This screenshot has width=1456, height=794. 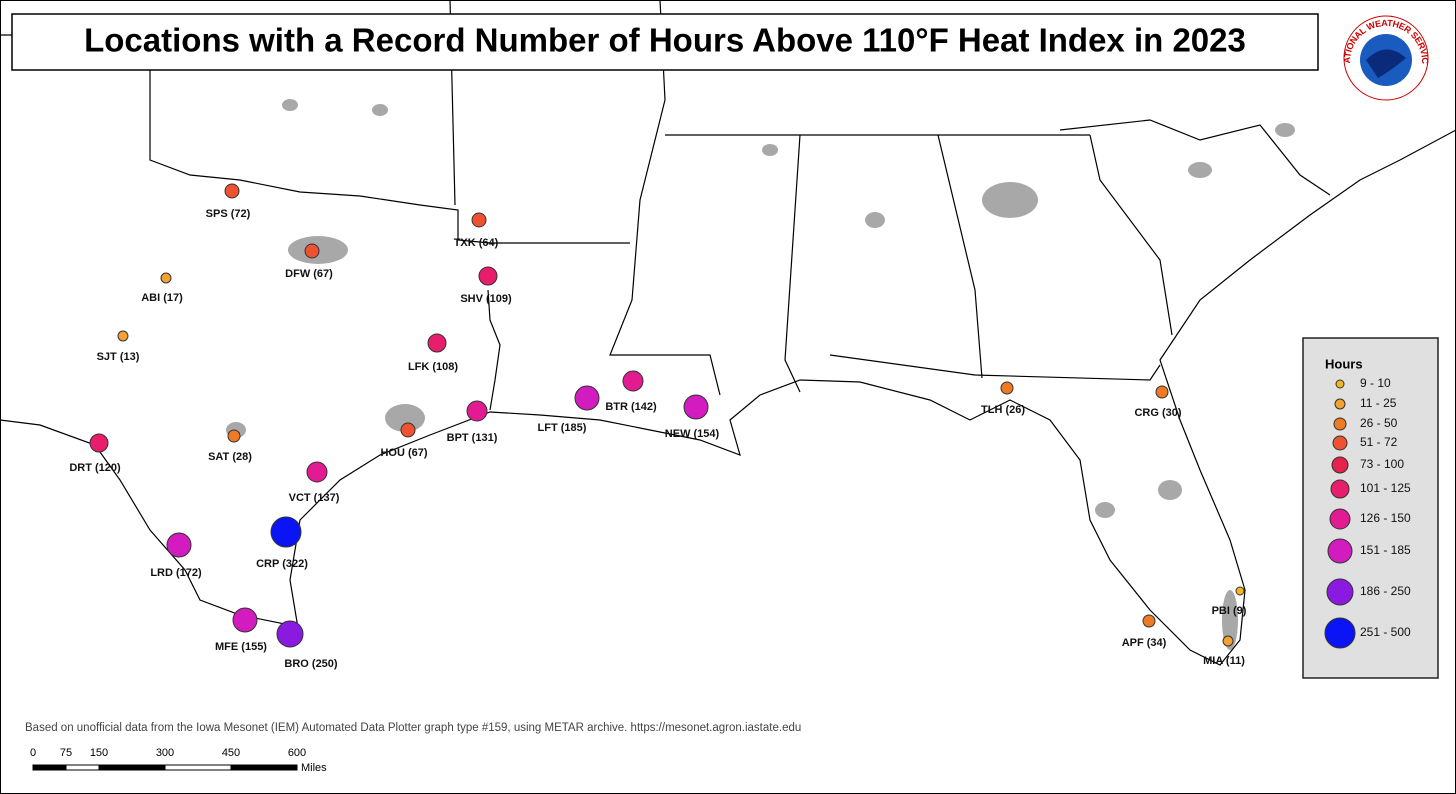 What do you see at coordinates (1224, 661) in the screenshot?
I see `station-label: MIA (11)` at bounding box center [1224, 661].